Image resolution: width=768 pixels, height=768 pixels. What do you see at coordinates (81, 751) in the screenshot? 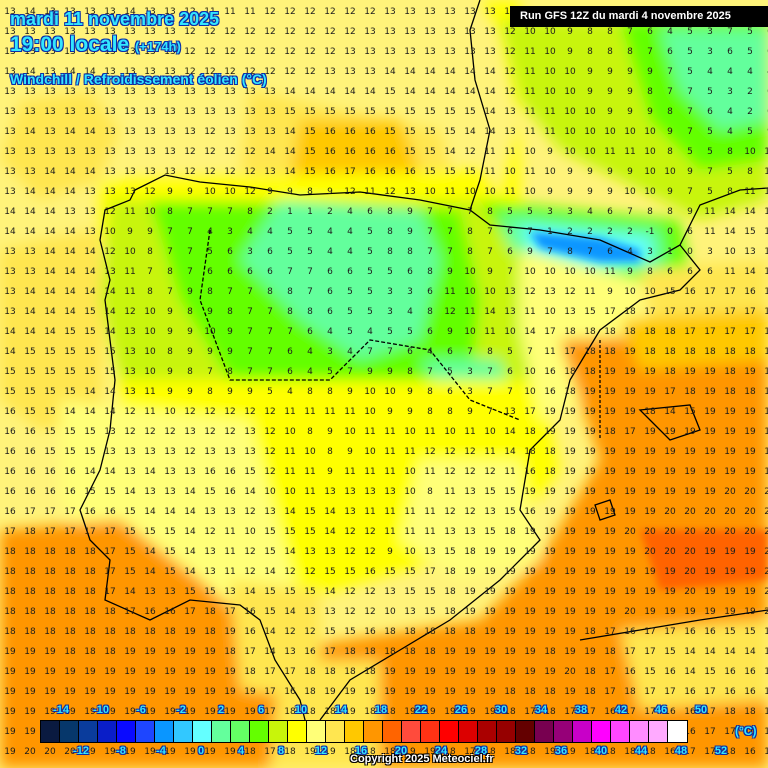
I see `legend-label-bottom: -12` at bounding box center [81, 751].